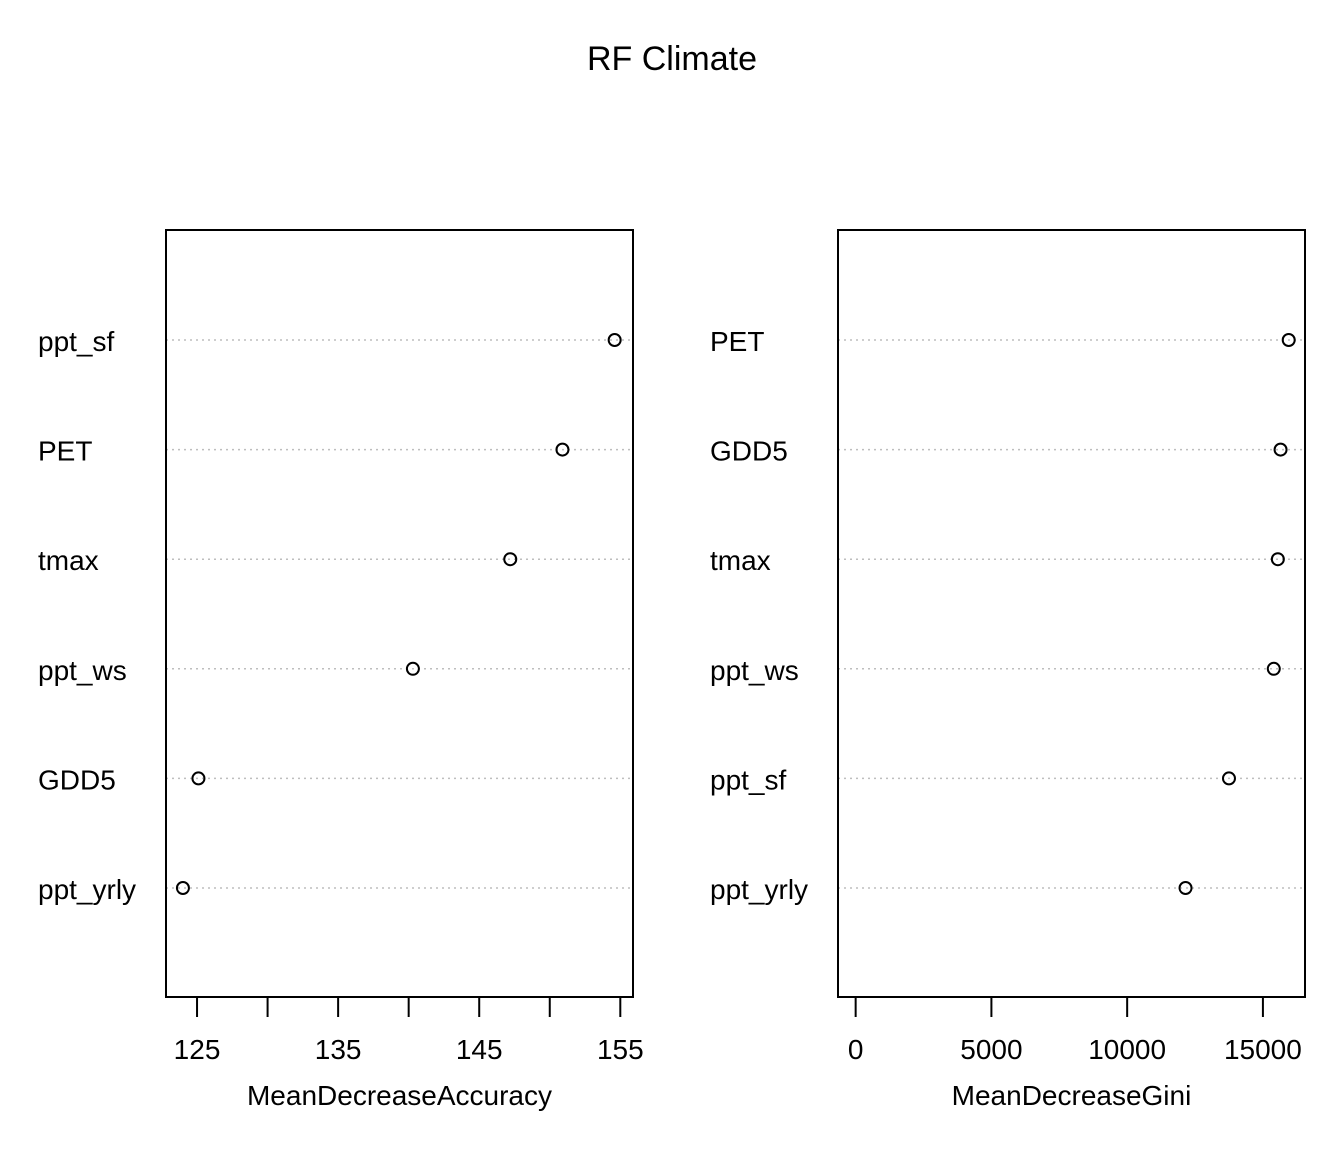  Describe the element at coordinates (1127, 1049) in the screenshot. I see `x-tick-label: 10000` at that location.